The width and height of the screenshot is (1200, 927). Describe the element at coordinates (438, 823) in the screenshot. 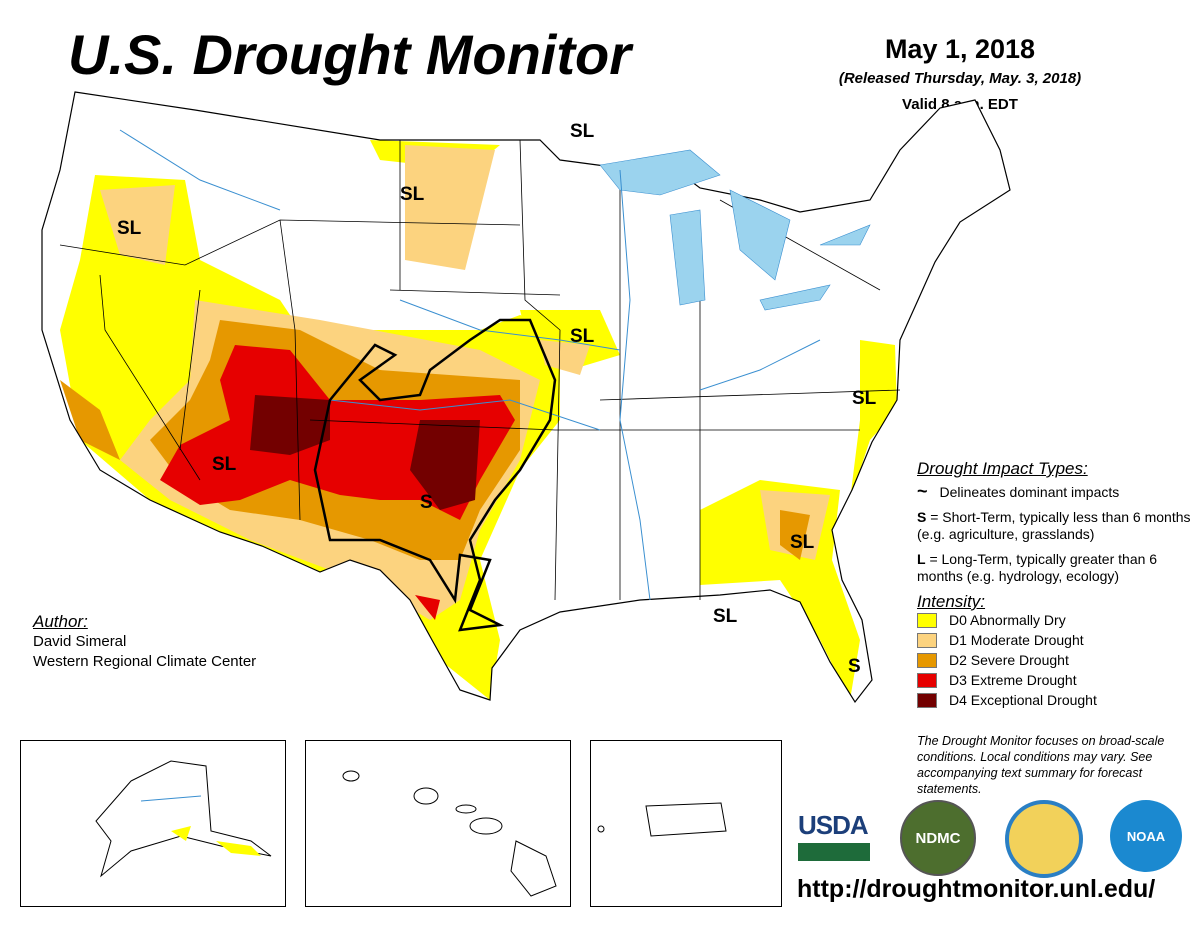

I see `hawaii-inset` at that location.